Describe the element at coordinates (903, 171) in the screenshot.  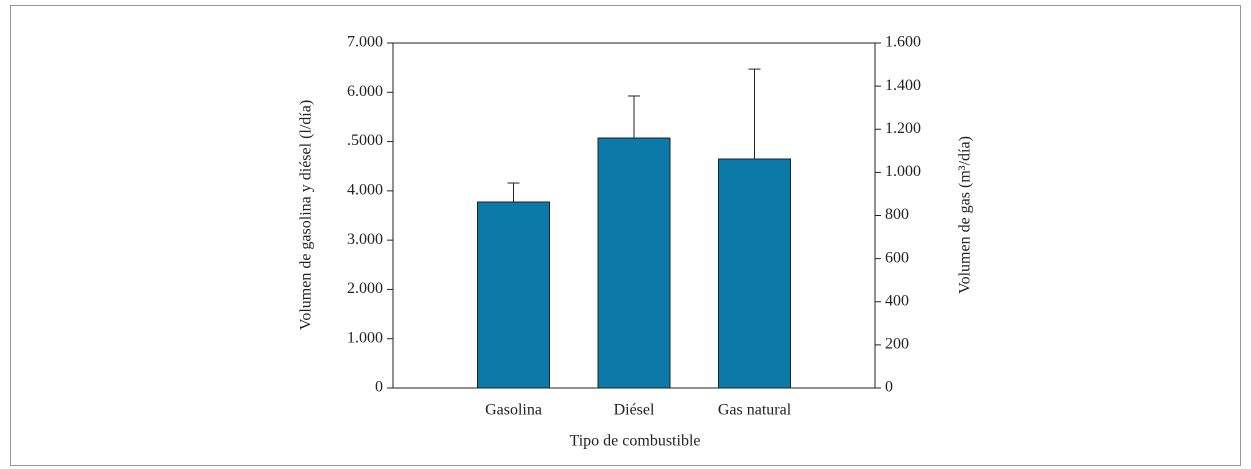
I see `y2-tick-label: 1.000` at that location.